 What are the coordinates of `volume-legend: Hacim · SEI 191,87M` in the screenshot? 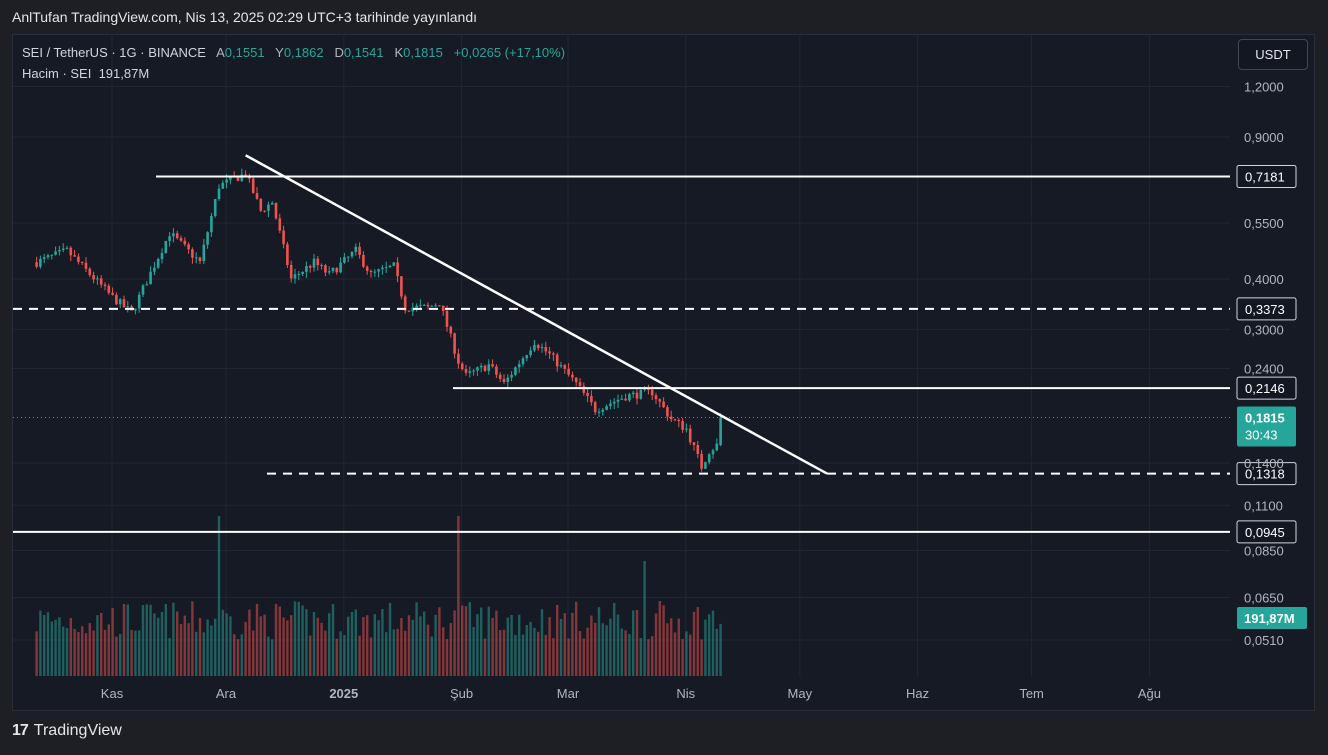 It's located at (85, 73).